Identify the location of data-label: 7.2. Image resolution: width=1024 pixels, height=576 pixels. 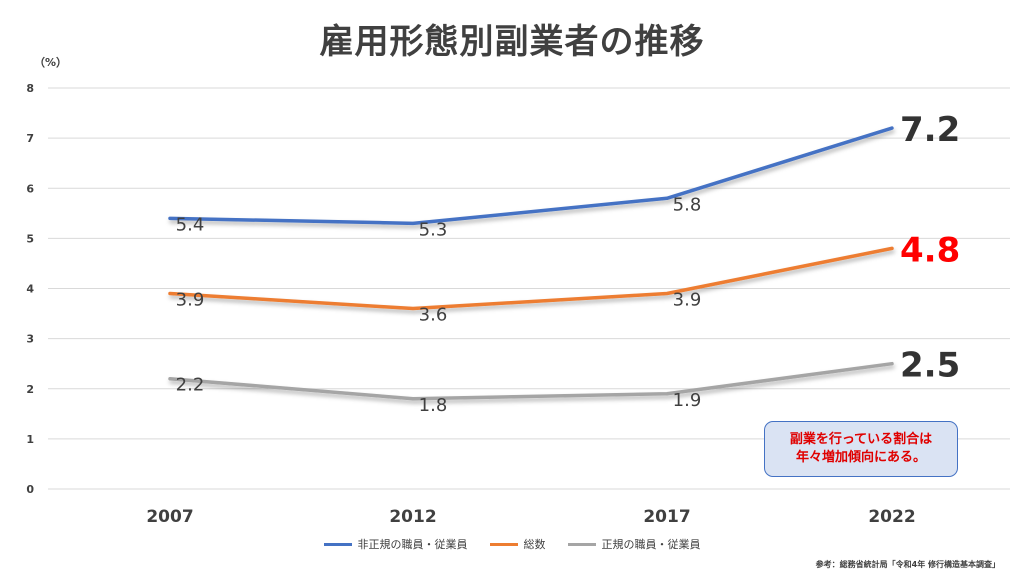
(930, 130).